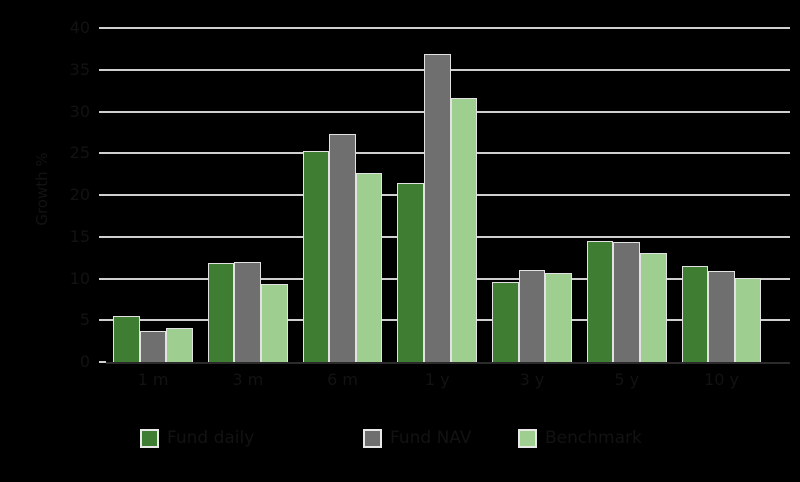 This screenshot has width=800, height=482. What do you see at coordinates (695, 313) in the screenshot?
I see `bar-fund-daily-10y` at bounding box center [695, 313].